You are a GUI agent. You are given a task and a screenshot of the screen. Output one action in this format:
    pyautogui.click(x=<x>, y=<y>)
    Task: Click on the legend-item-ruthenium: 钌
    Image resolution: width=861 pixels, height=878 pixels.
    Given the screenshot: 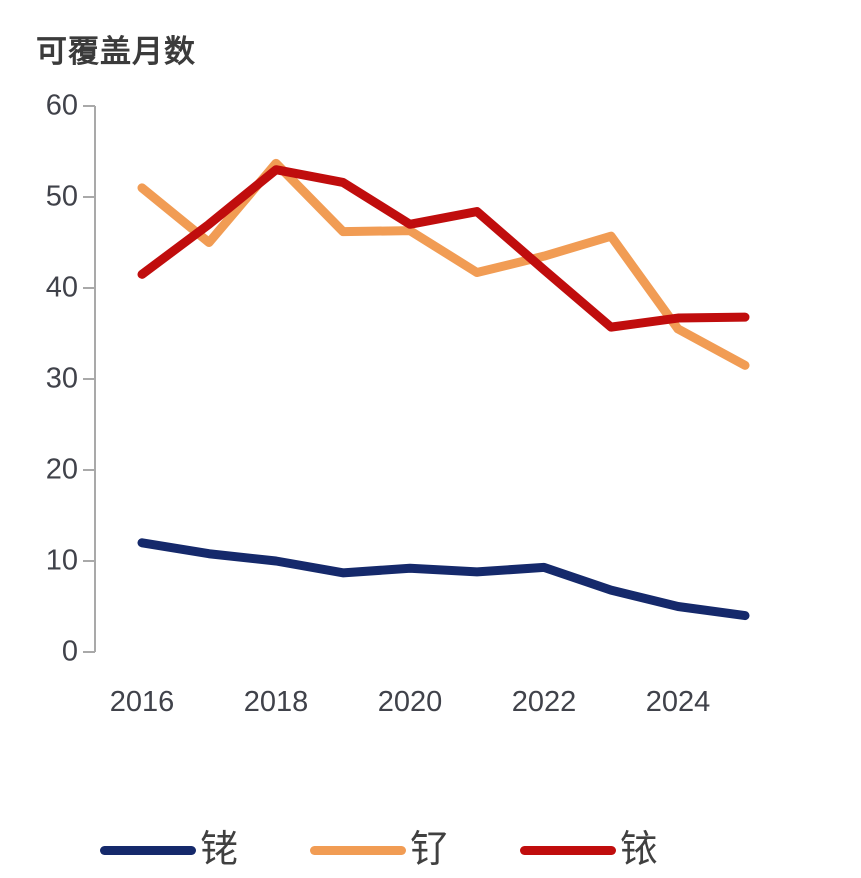 What is the action you would take?
    pyautogui.click(x=379, y=850)
    